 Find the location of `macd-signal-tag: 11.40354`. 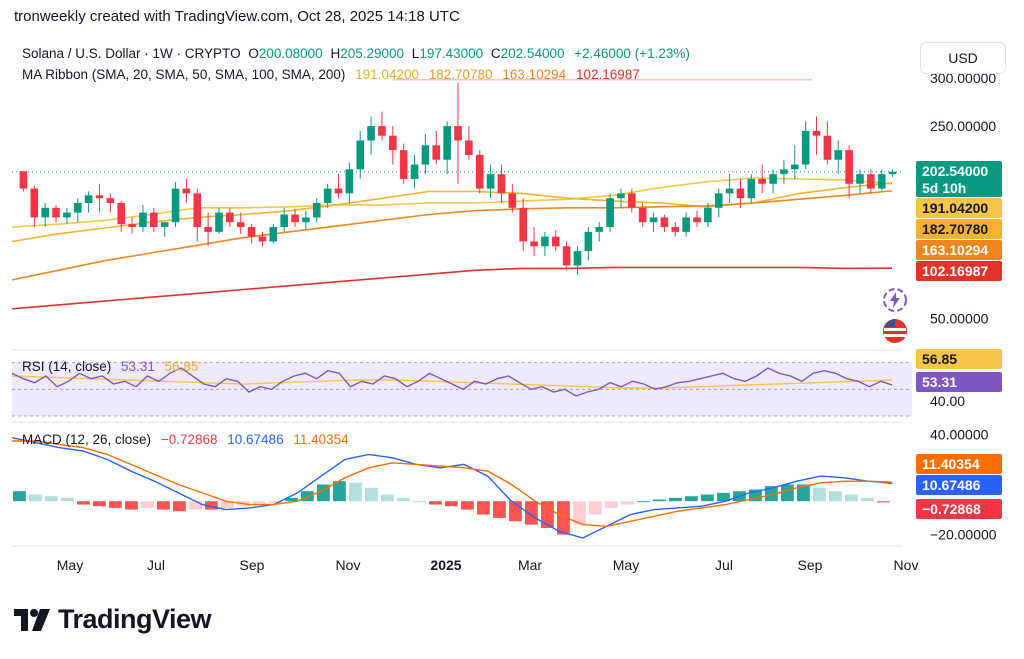

macd-signal-tag: 11.40354 is located at coordinates (951, 464).